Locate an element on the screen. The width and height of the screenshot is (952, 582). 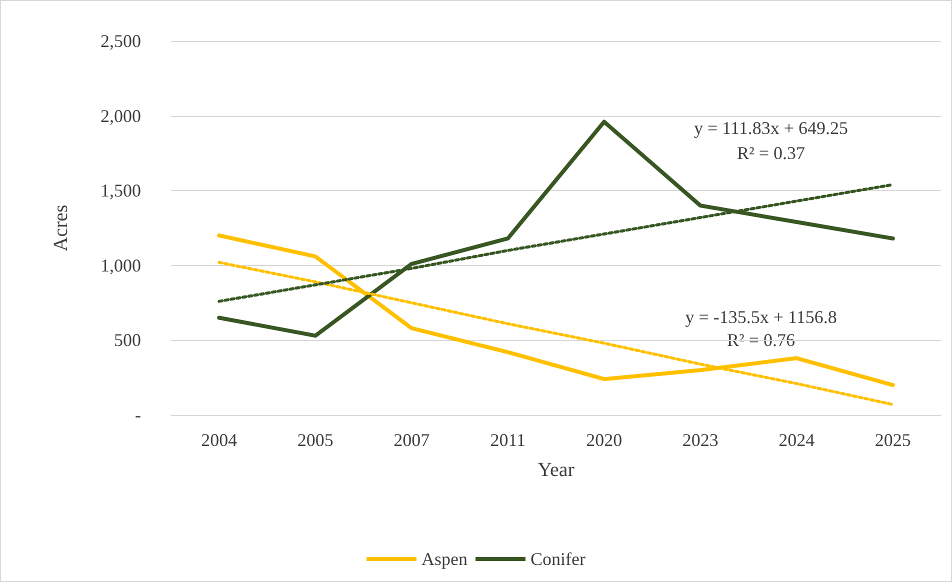
y-axis-title: Acres is located at coordinates (61, 228).